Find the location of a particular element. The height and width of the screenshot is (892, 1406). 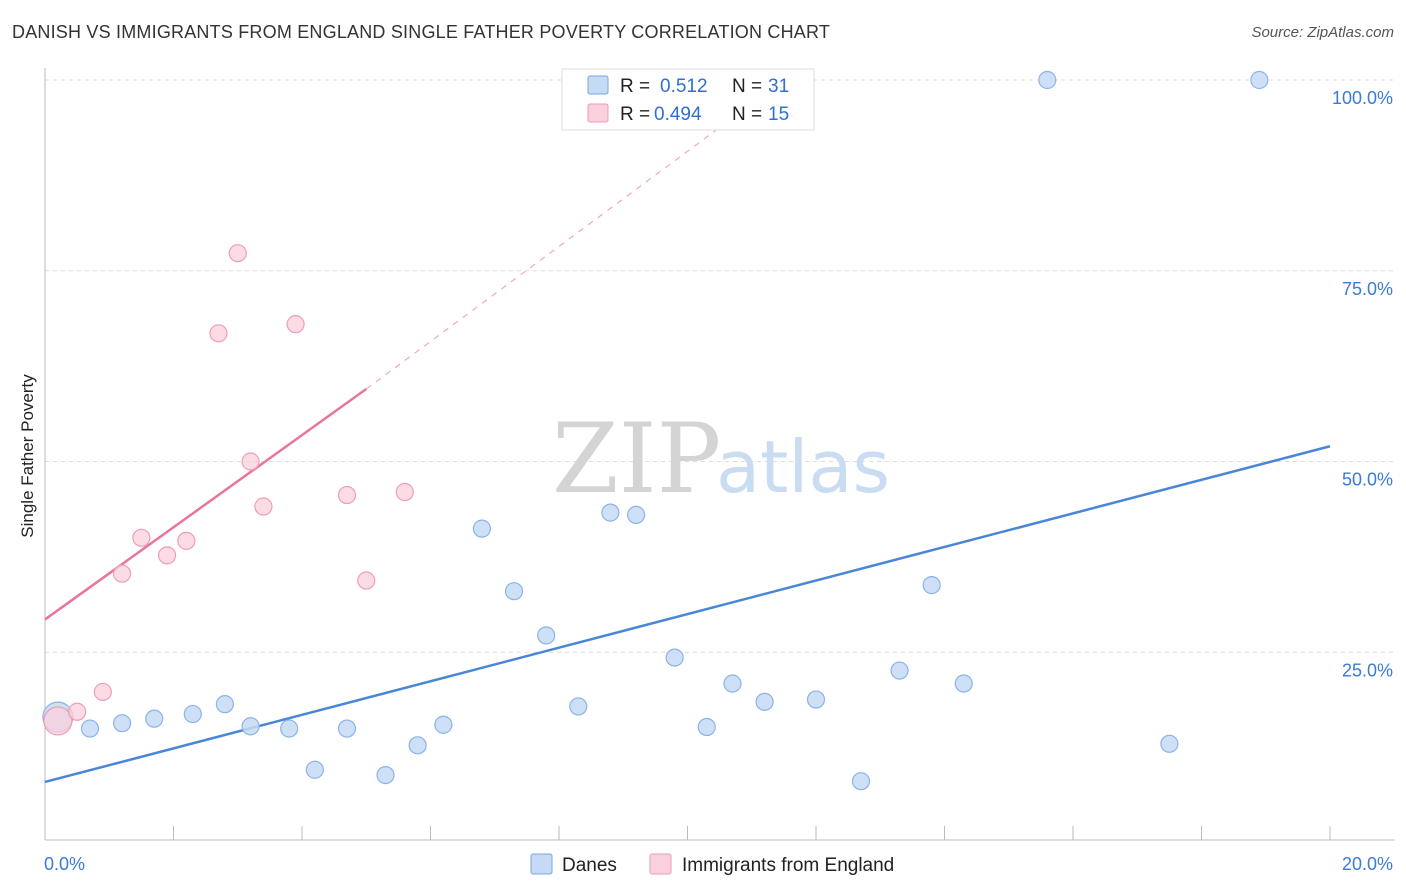

watermark: ZIP atlas is located at coordinates (721, 459).